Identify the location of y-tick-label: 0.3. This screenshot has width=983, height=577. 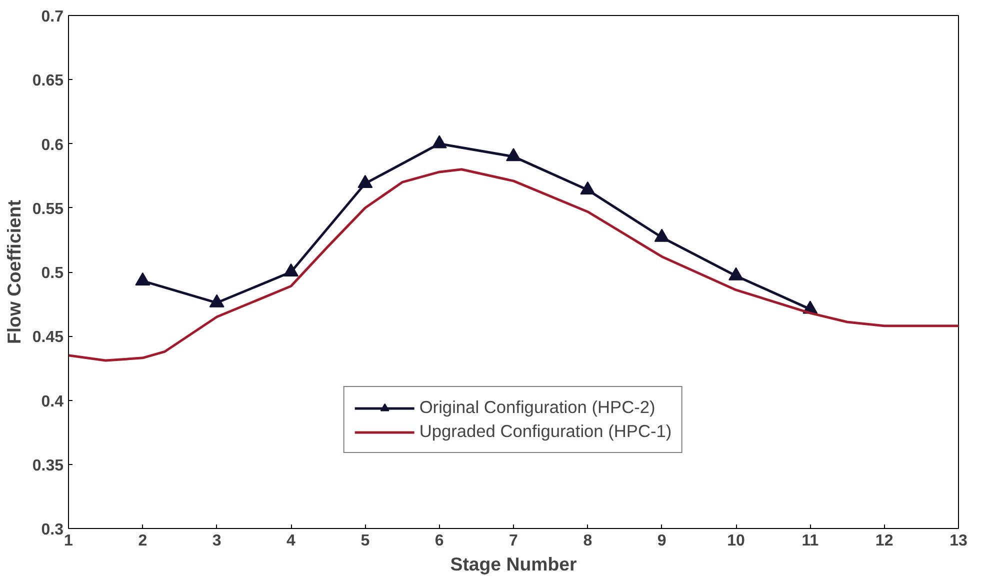
(52, 530).